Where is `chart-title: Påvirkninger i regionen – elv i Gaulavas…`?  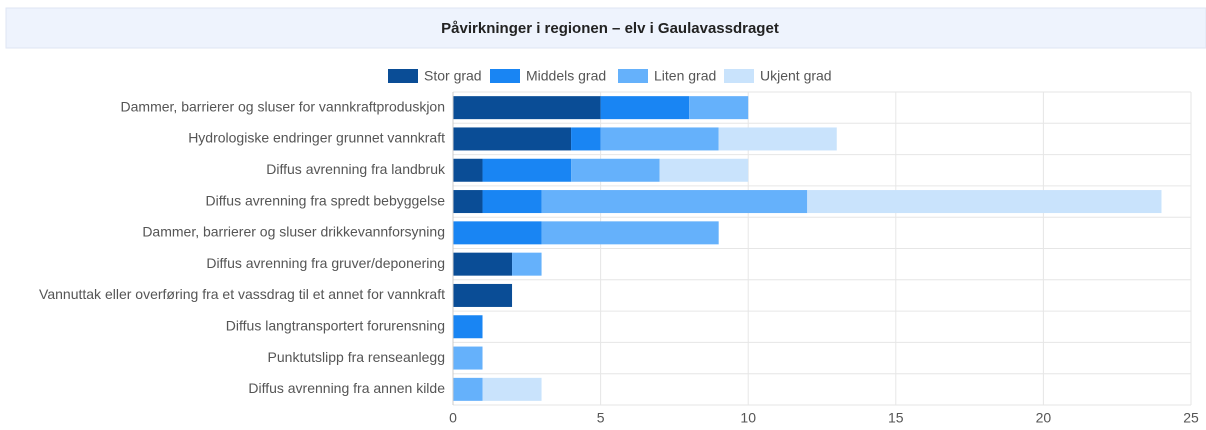
chart-title: Påvirkninger i regionen – elv i Gaulavas… is located at coordinates (610, 28).